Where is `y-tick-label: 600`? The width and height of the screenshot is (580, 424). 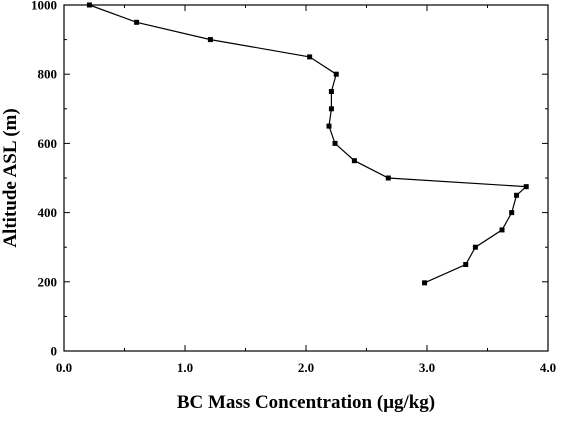 y-tick-label: 600 is located at coordinates (48, 143).